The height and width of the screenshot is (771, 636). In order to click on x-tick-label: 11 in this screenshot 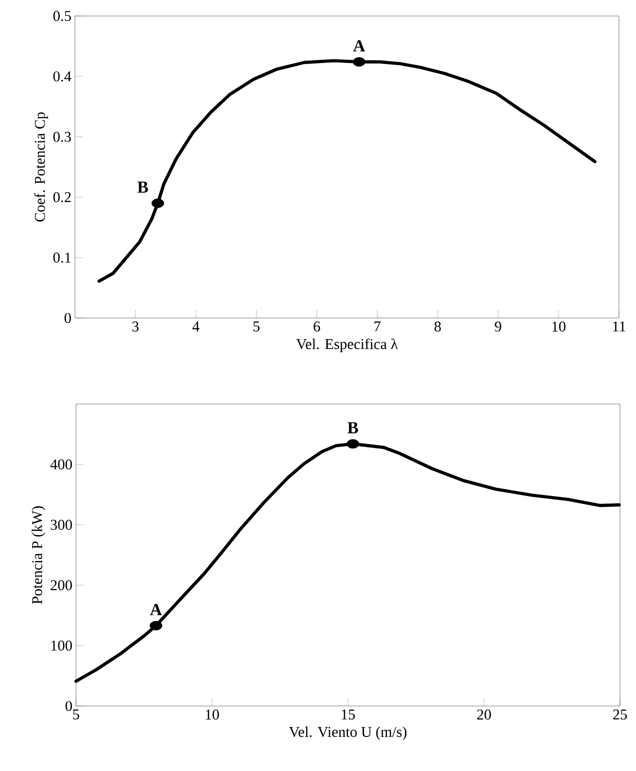, I will do `click(619, 327)`.